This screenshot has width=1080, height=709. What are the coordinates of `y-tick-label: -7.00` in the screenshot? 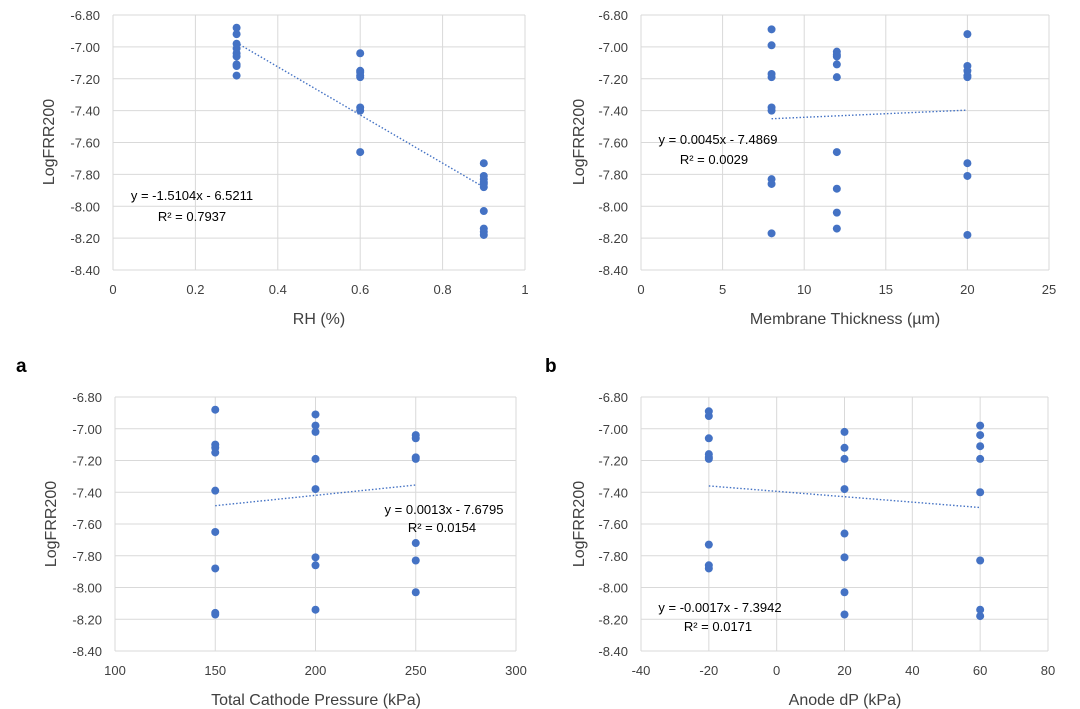 It's located at (613, 47).